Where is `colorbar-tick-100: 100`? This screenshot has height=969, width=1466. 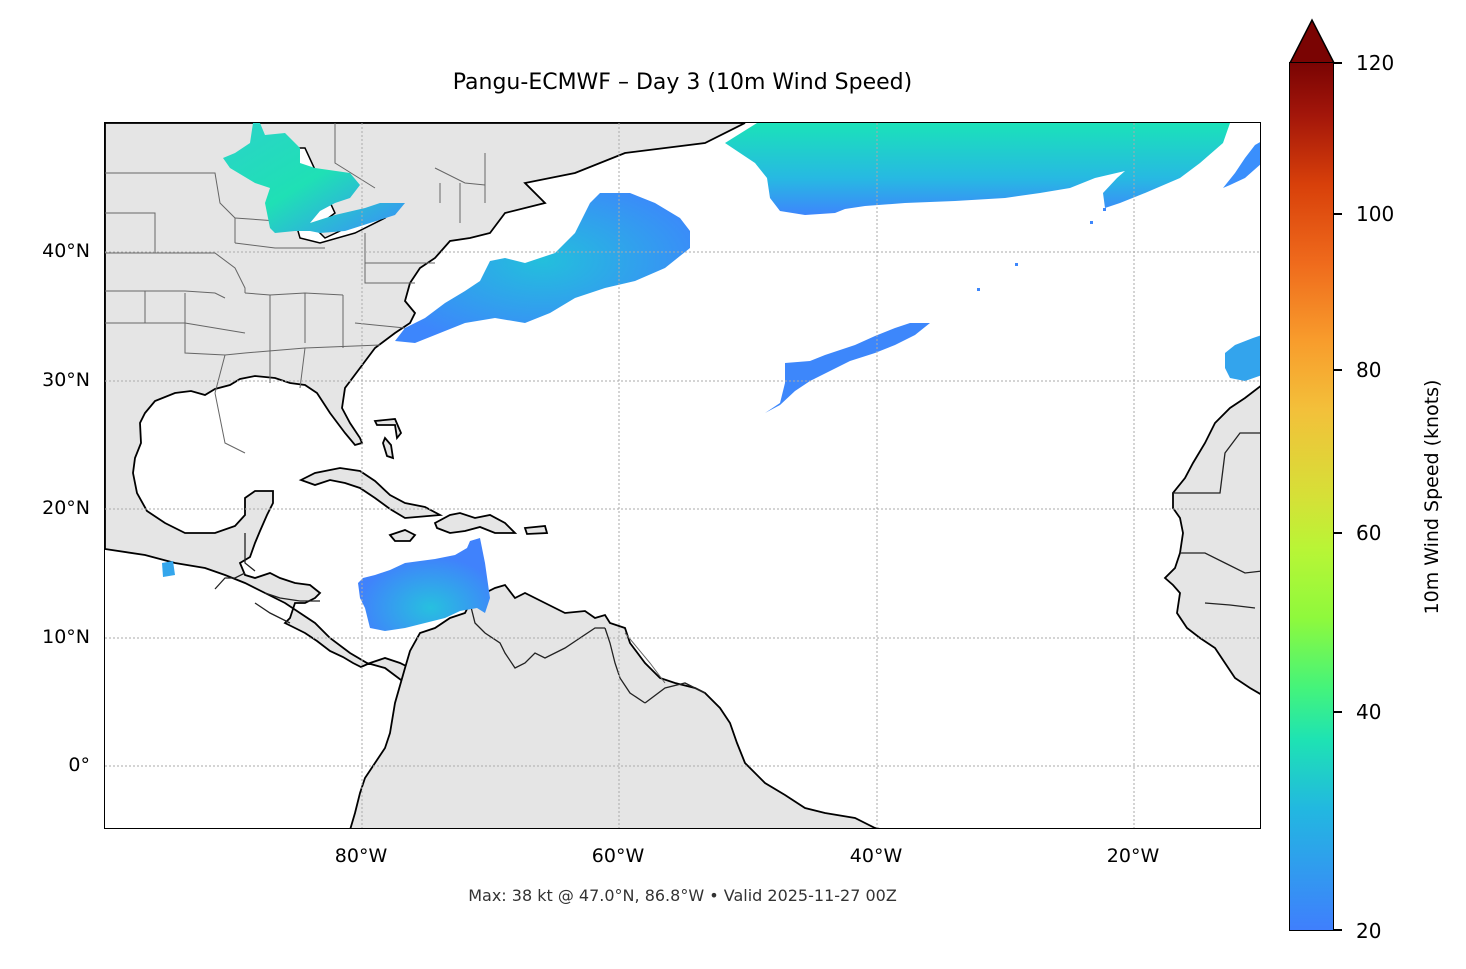
colorbar-tick-100: 100 is located at coordinates (1375, 214).